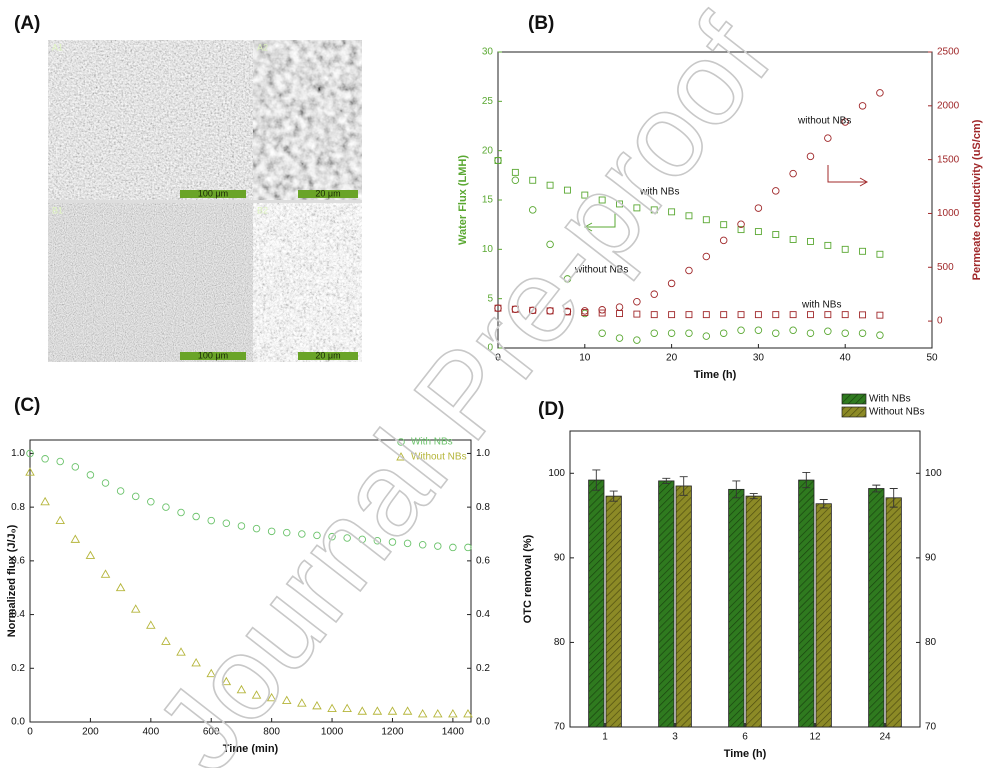 This screenshot has height=768, width=986. What do you see at coordinates (490, 348) in the screenshot?
I see `y-tick-label: 0` at bounding box center [490, 348].